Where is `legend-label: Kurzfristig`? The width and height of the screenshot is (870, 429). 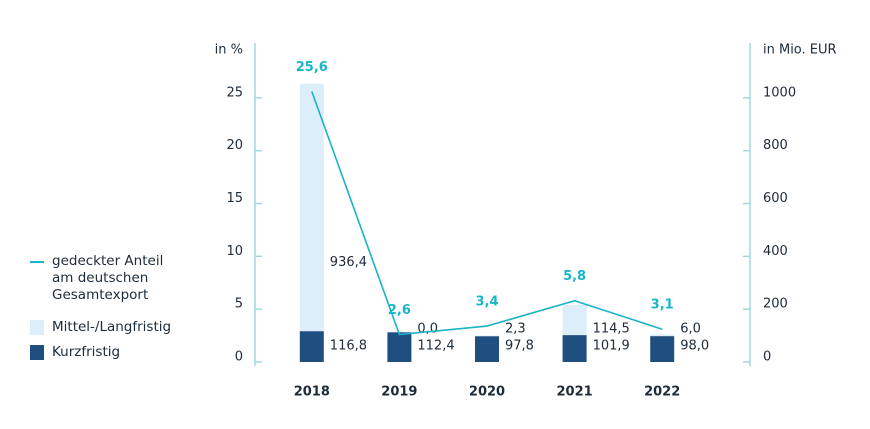
legend-label: Kurzfristig is located at coordinates (86, 352).